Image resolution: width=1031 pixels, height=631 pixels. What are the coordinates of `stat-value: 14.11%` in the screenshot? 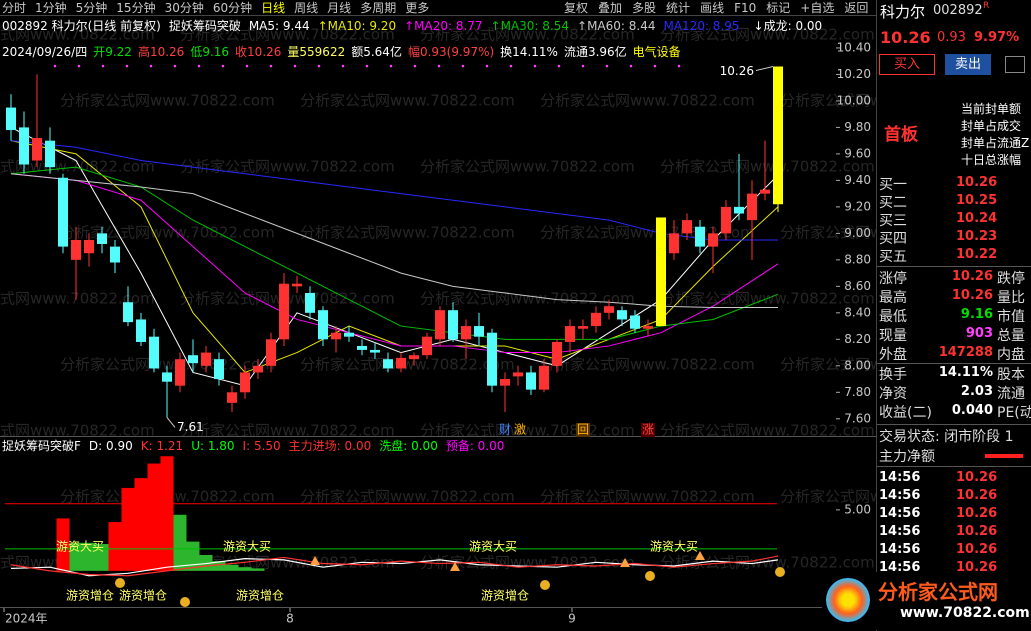 It's located at (965, 372).